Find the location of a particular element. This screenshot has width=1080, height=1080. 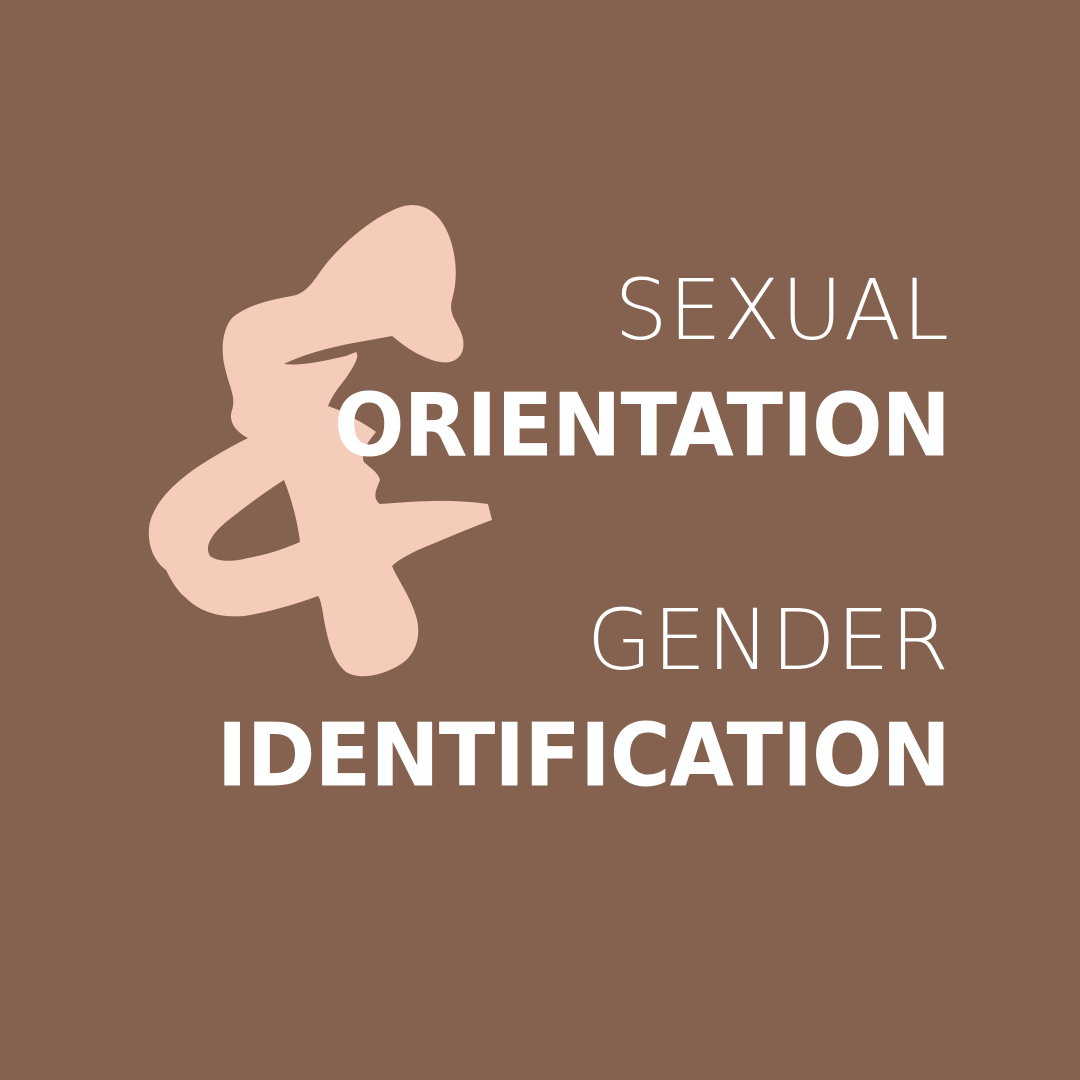

headline-orientation: ORIENTATION is located at coordinates (642, 425).